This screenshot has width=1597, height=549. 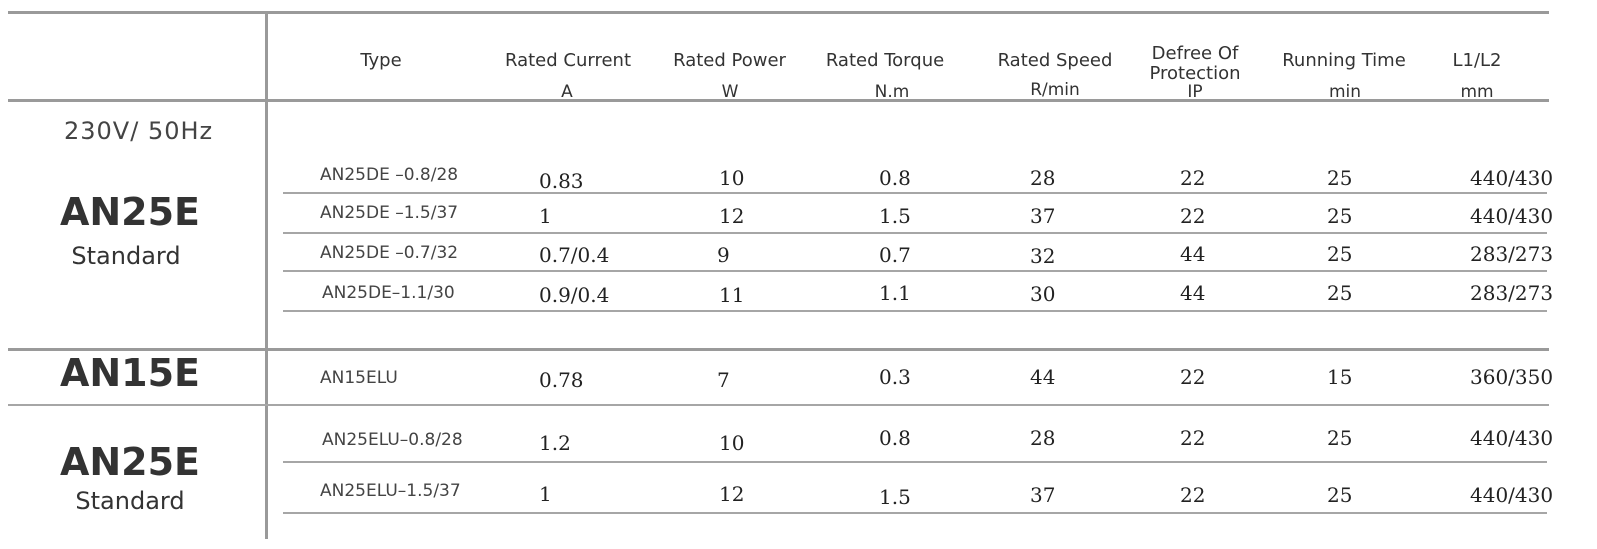 What do you see at coordinates (381, 60) in the screenshot?
I see `header-type: Type` at bounding box center [381, 60].